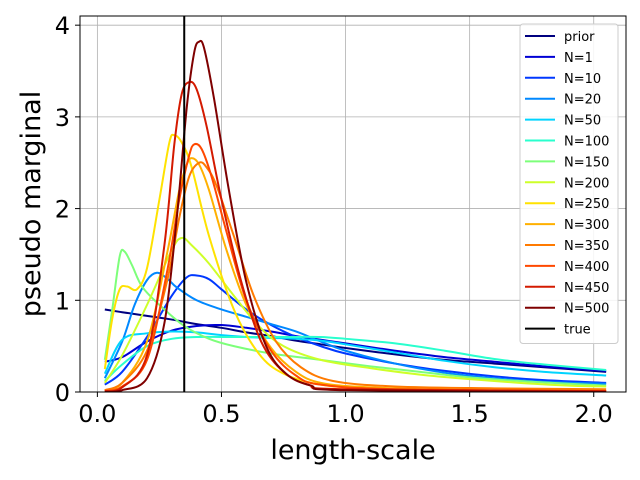 The image size is (640, 480). I want to click on legend-label: N=450, so click(586, 288).